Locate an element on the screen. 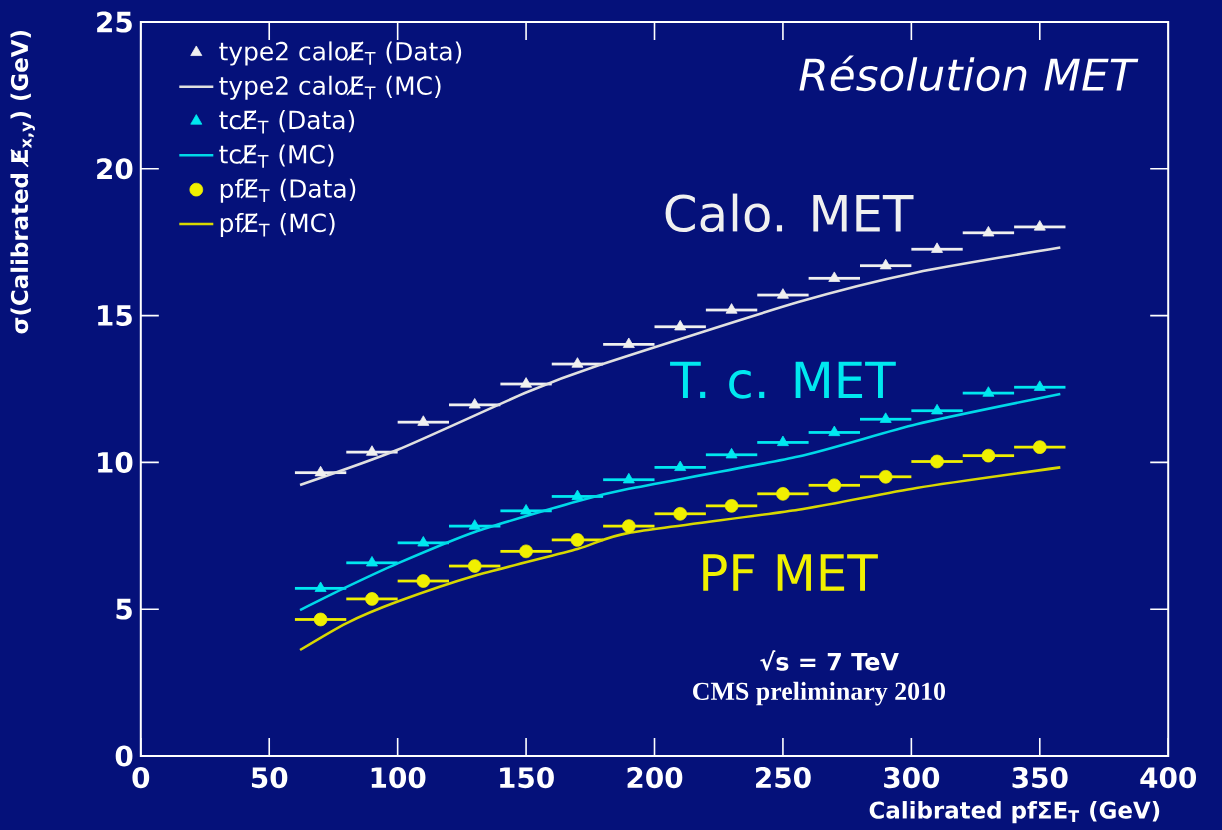 This screenshot has height=830, width=1222. x-tick-label: 0 is located at coordinates (141, 778).